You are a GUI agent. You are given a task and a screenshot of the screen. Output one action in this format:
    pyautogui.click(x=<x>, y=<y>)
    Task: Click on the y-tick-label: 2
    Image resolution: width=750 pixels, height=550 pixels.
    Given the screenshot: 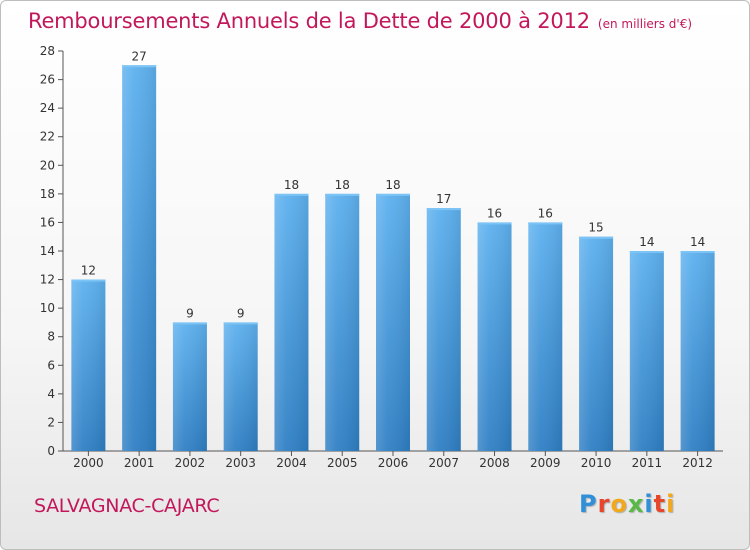 What is the action you would take?
    pyautogui.click(x=51, y=422)
    